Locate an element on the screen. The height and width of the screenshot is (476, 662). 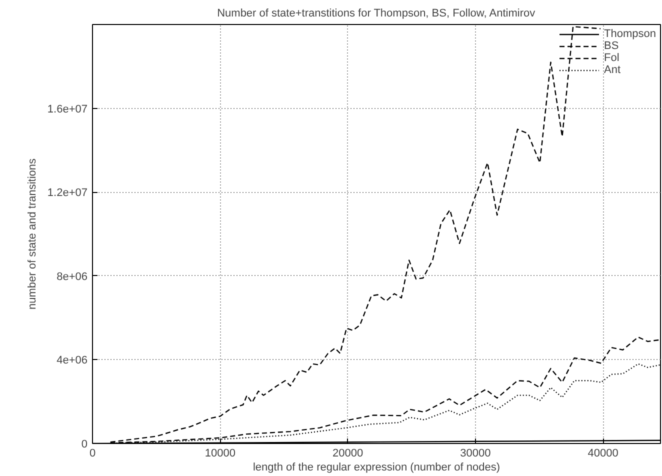
legend-label: Ant is located at coordinates (613, 70).